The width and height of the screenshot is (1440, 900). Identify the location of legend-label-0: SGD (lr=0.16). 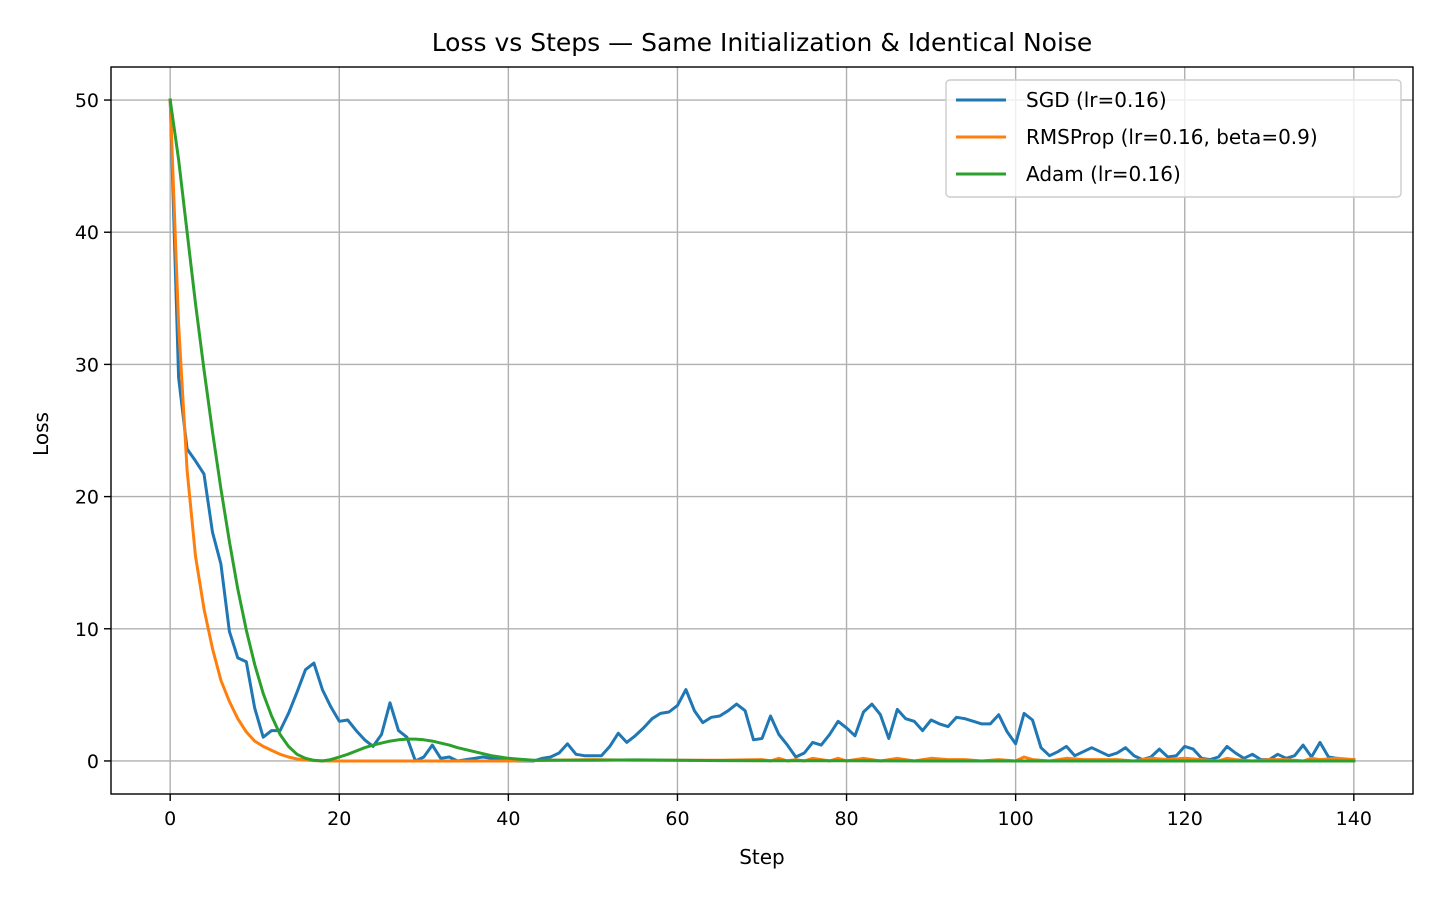
(1096, 100).